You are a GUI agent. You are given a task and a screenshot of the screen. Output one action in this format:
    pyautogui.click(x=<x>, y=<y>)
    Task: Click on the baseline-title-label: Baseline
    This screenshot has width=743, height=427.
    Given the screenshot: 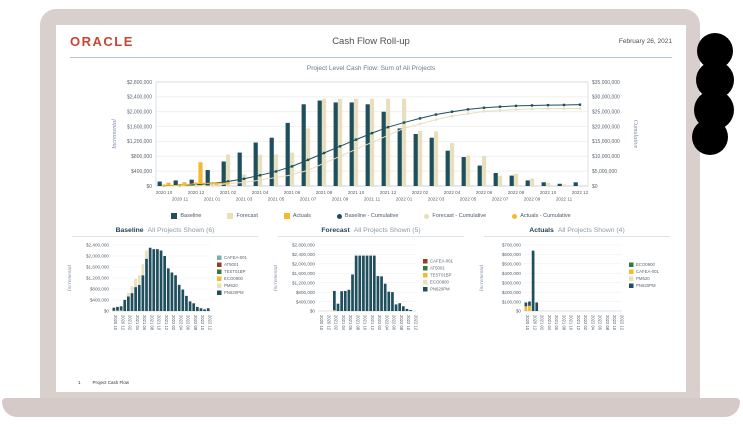 What is the action you would take?
    pyautogui.click(x=129, y=230)
    